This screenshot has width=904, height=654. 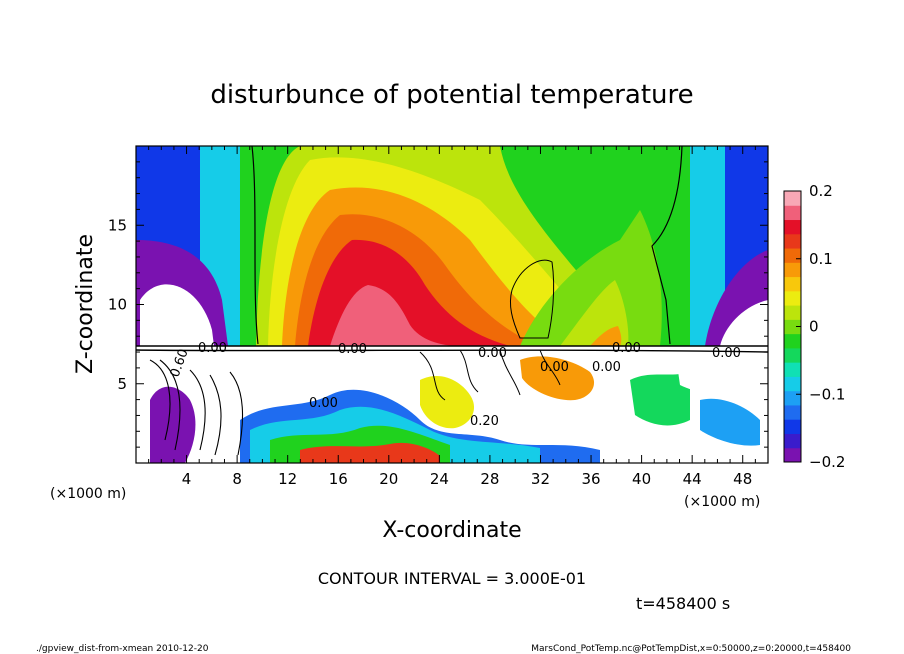 What do you see at coordinates (338, 479) in the screenshot?
I see `x-tick-label: 16` at bounding box center [338, 479].